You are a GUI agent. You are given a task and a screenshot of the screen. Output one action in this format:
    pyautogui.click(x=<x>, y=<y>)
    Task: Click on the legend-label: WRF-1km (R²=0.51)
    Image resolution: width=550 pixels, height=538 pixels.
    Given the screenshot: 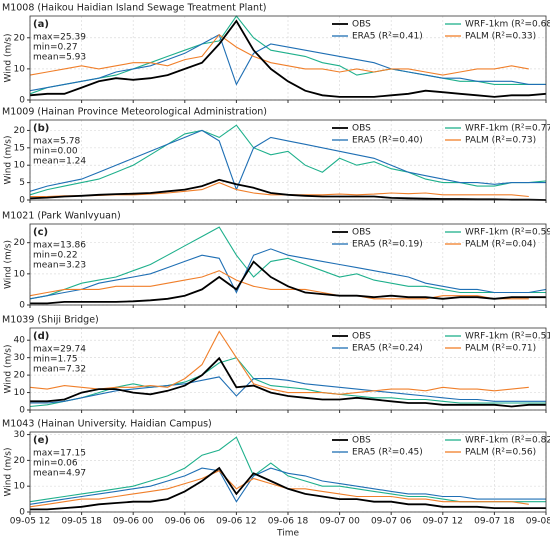 What is the action you would take?
    pyautogui.click(x=507, y=337)
    